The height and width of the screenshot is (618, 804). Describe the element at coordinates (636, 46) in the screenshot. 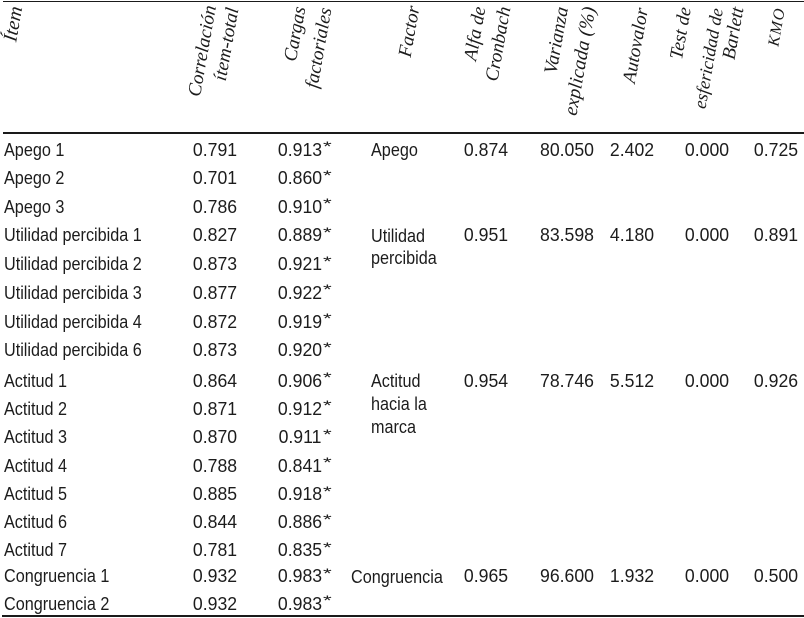

I see `svg-text: Autovalor` at that location.